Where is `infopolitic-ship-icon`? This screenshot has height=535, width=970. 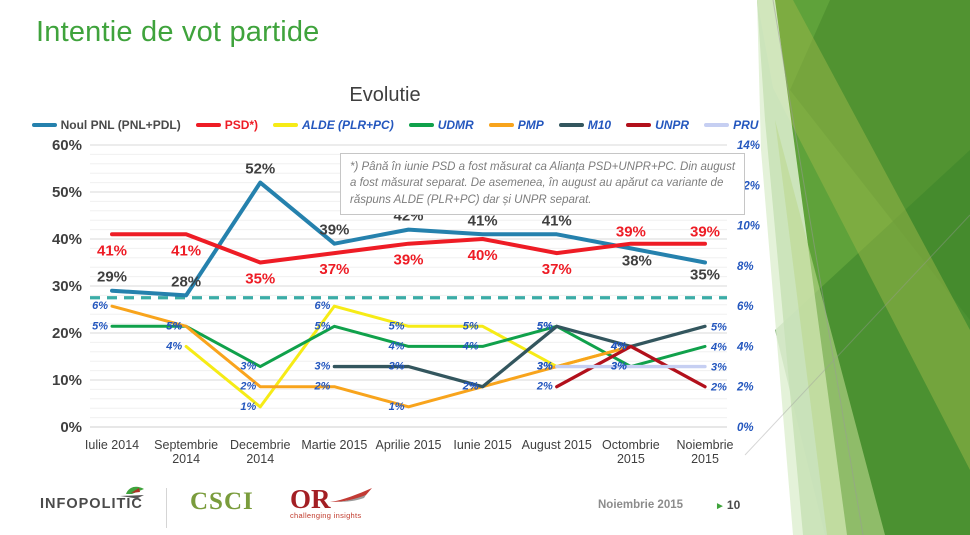 infopolitic-ship-icon is located at coordinates (131, 492).